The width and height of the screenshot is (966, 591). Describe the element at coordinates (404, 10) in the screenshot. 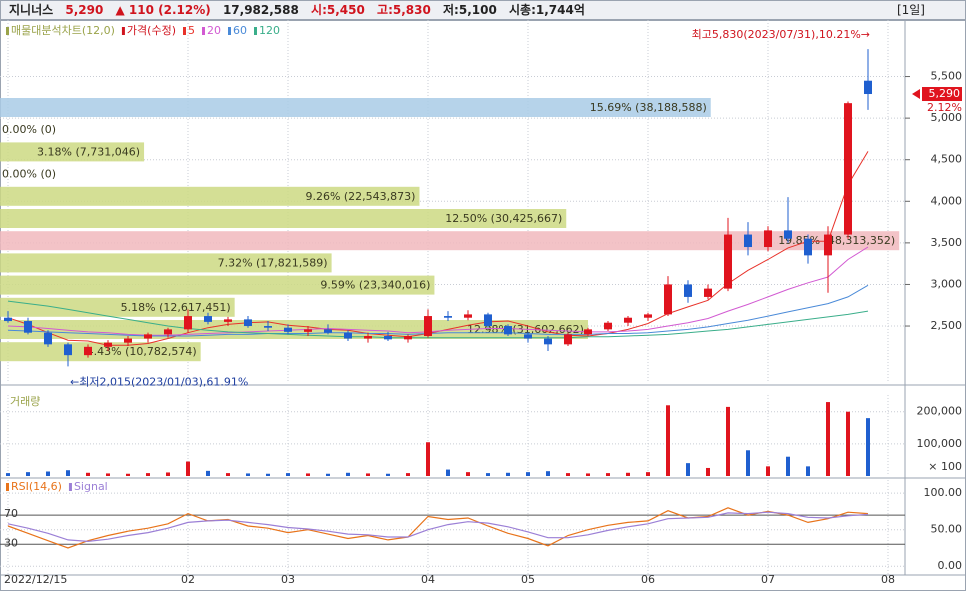

I see `high: 고:5,830` at that location.